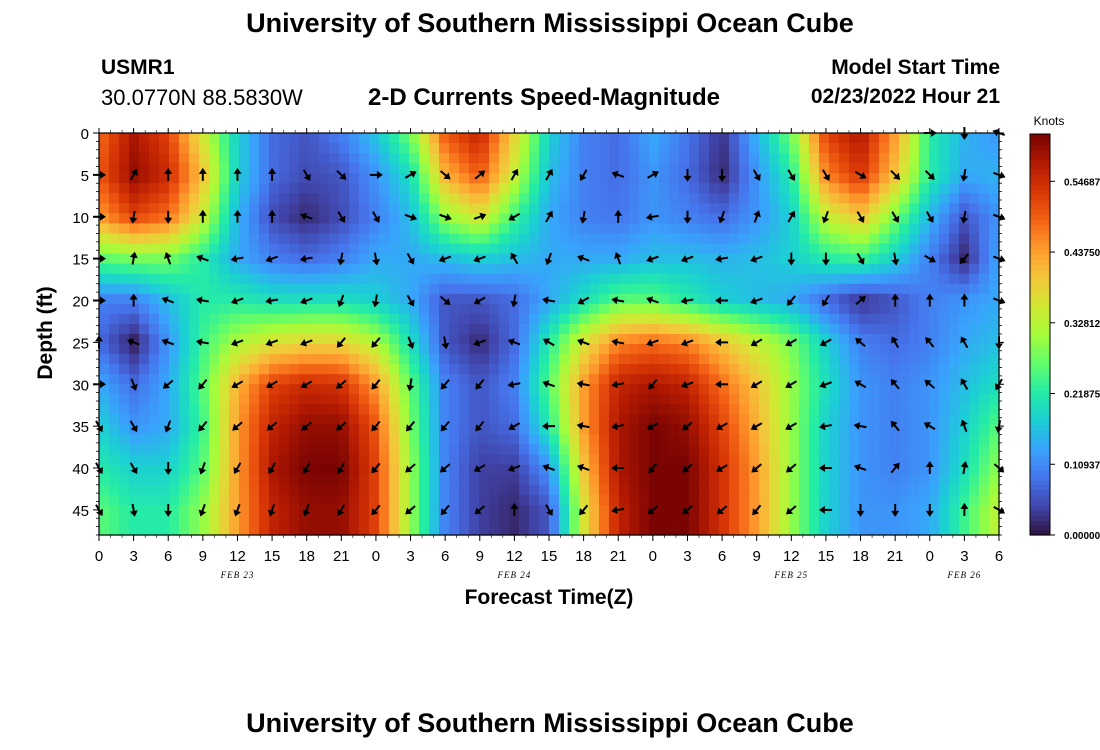 This screenshot has width=1100, height=750. I want to click on y-tick-label: 20, so click(80, 302).